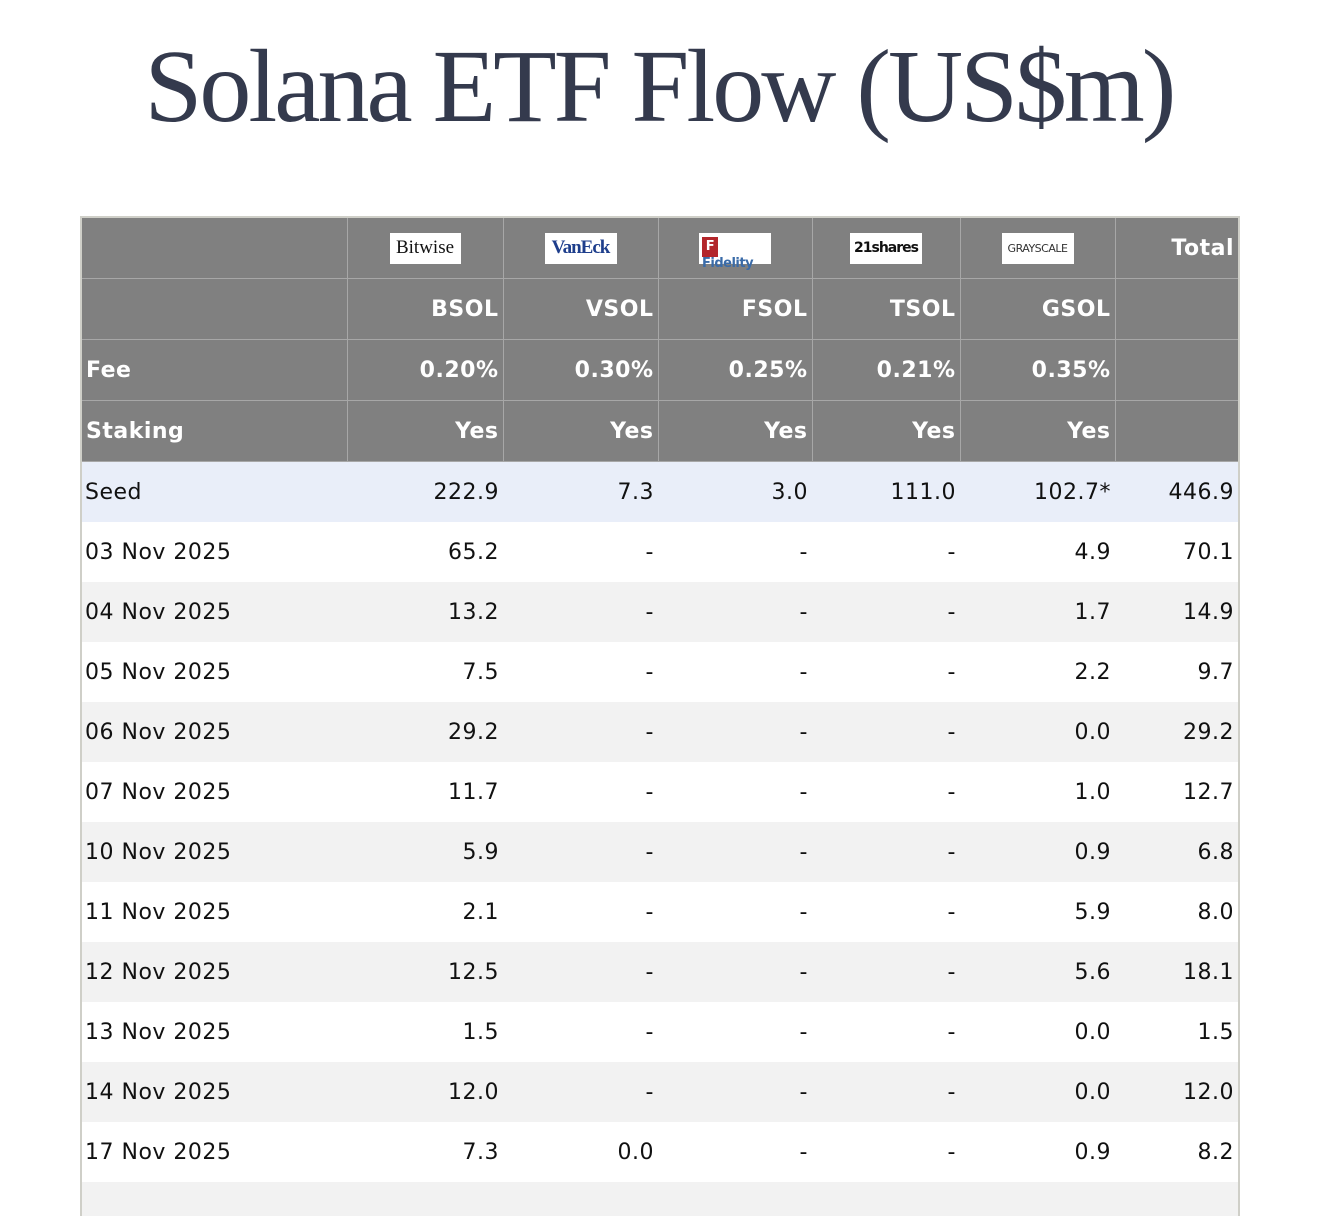 This screenshot has width=1318, height=1216. I want to click on fee-cell: 0.25%, so click(735, 370).